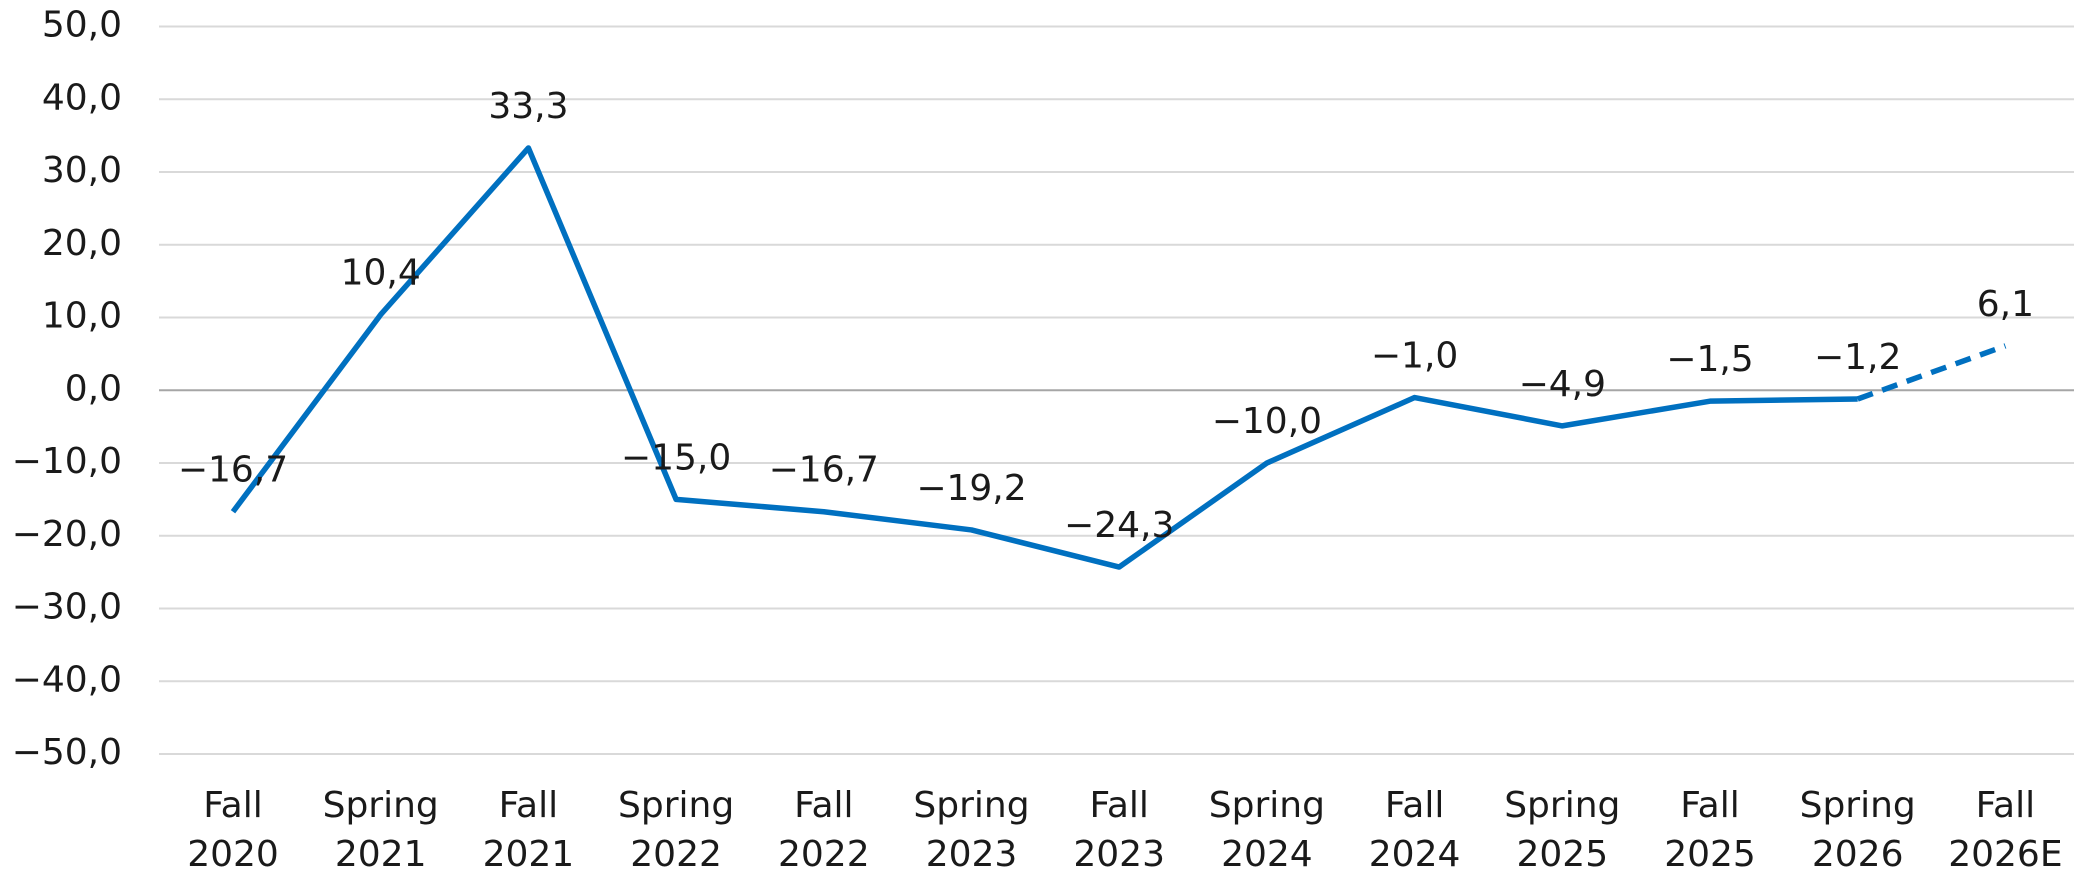 The height and width of the screenshot is (875, 2074). I want to click on x-tick-label: Fall 2024, so click(1415, 830).